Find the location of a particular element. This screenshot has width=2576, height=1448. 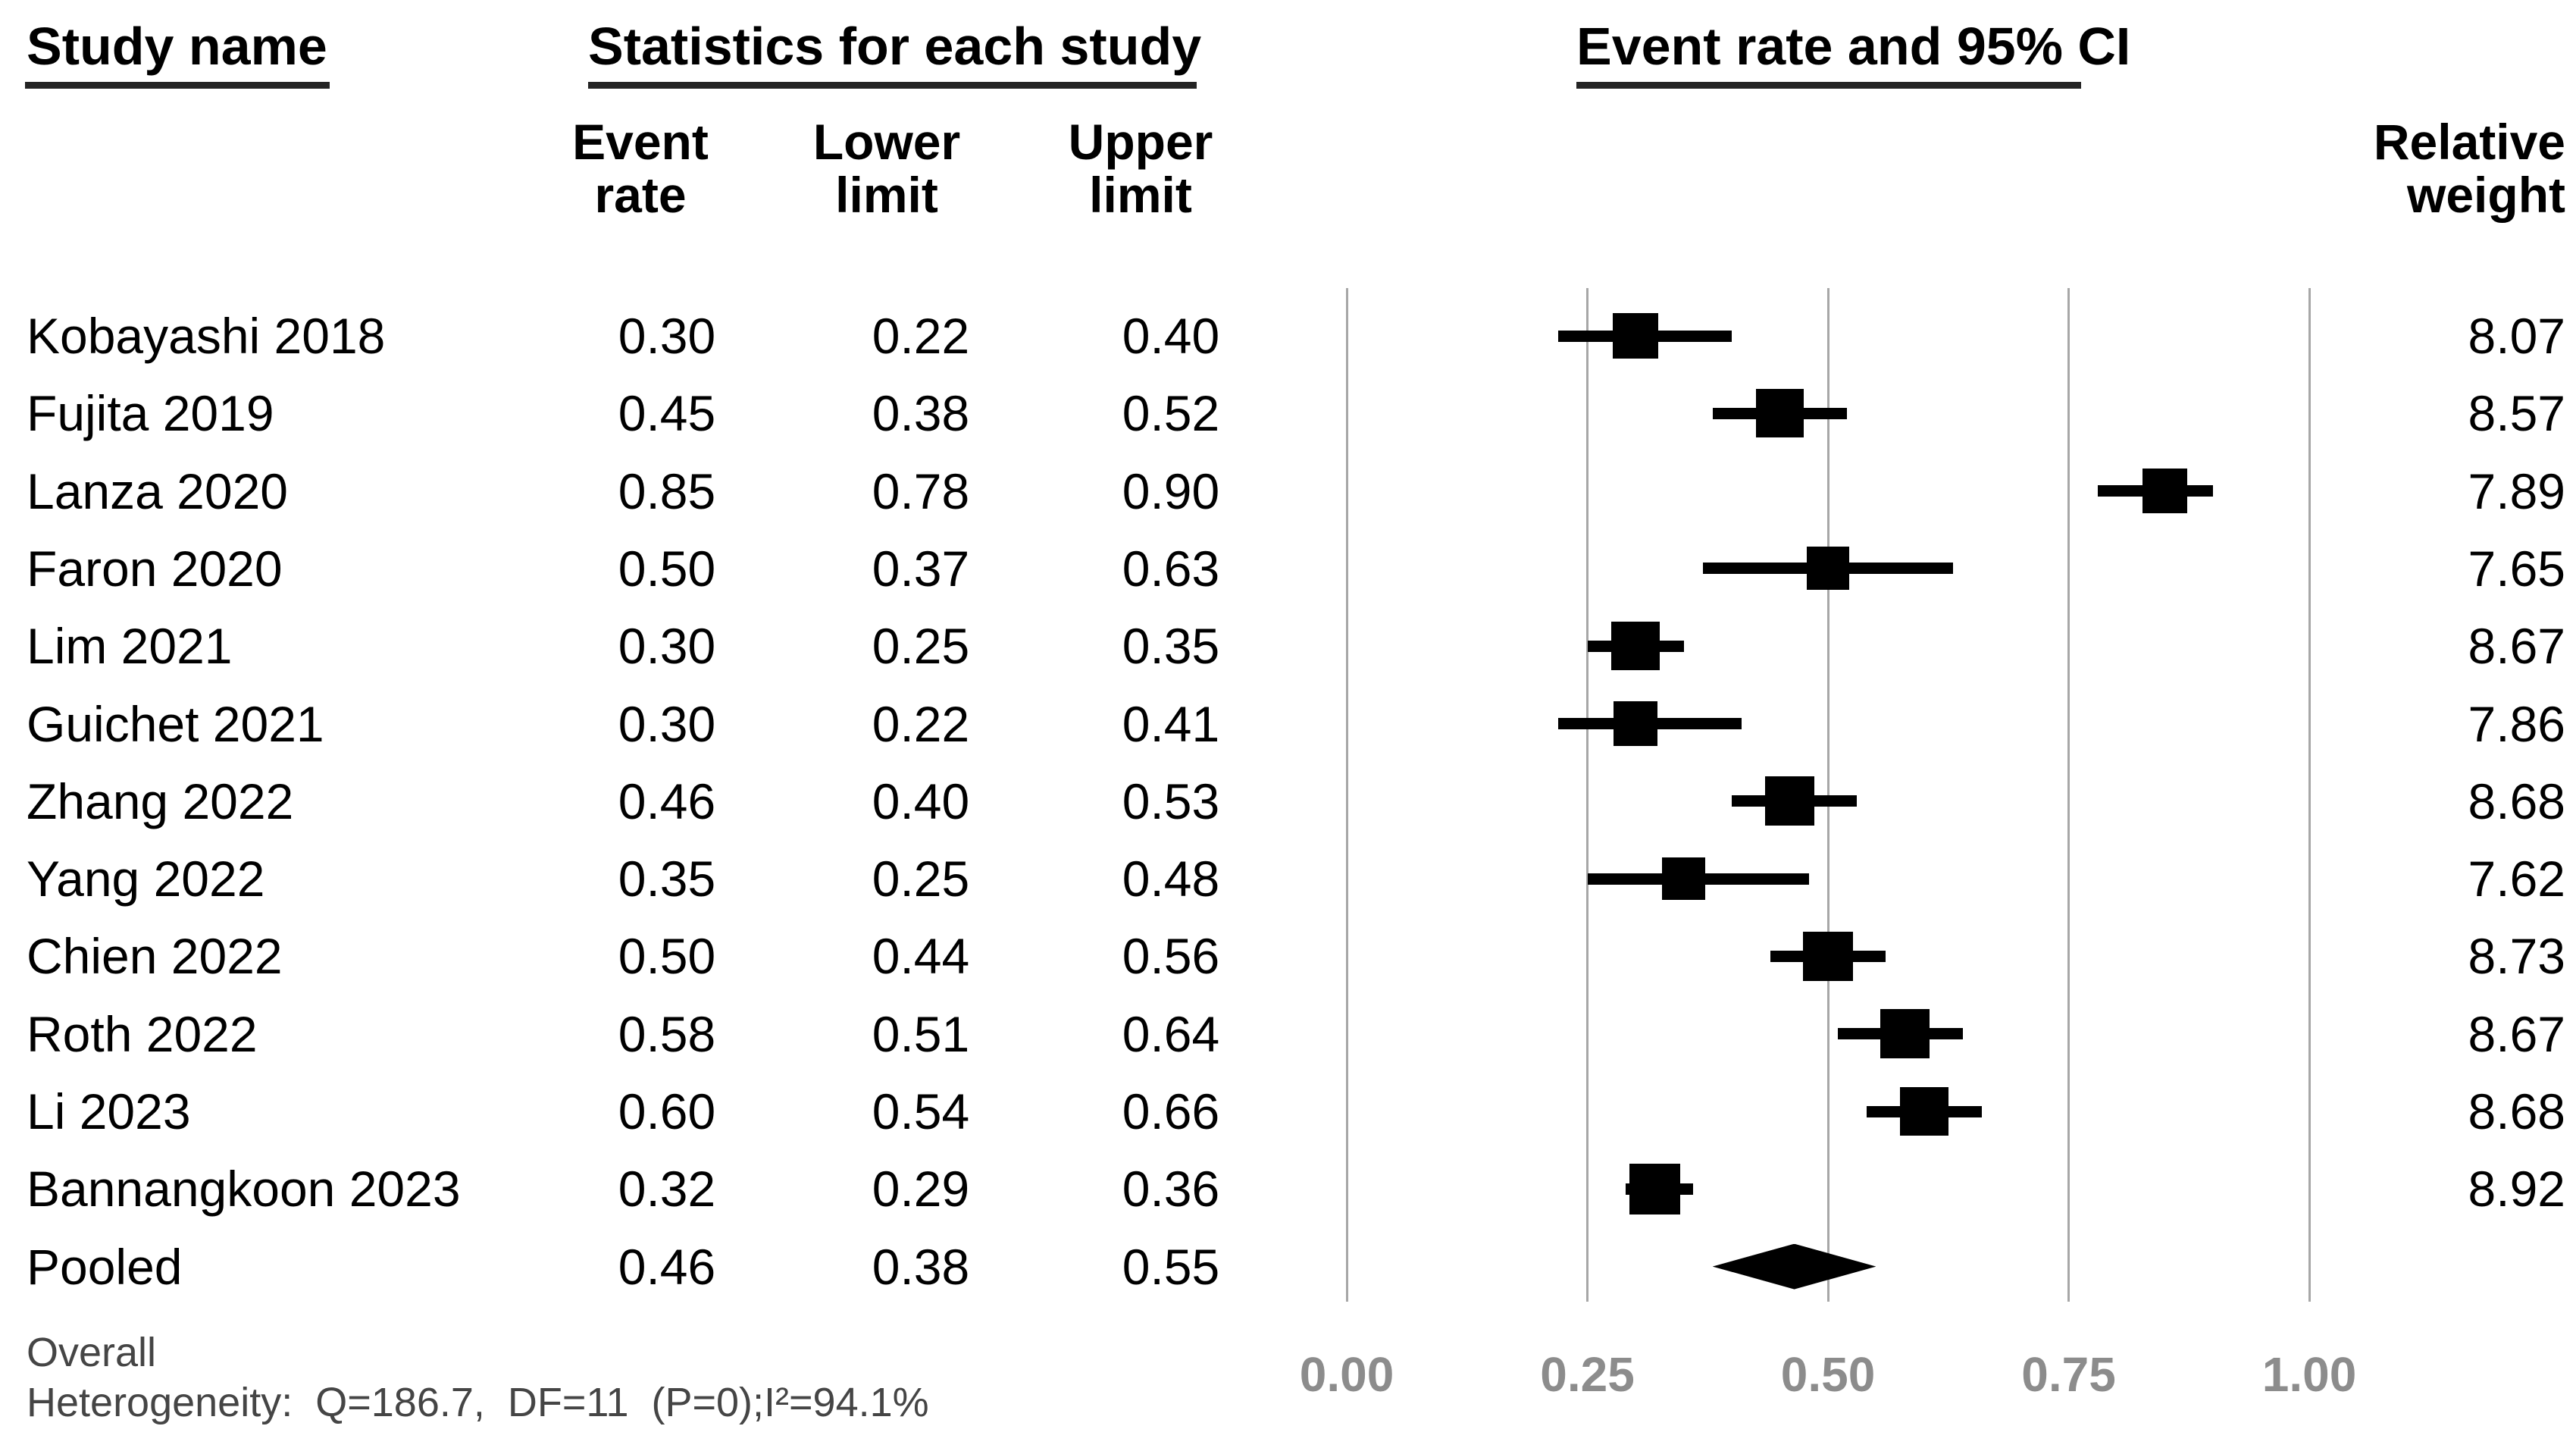

study-name-cell: Li 2023 is located at coordinates (109, 1111).